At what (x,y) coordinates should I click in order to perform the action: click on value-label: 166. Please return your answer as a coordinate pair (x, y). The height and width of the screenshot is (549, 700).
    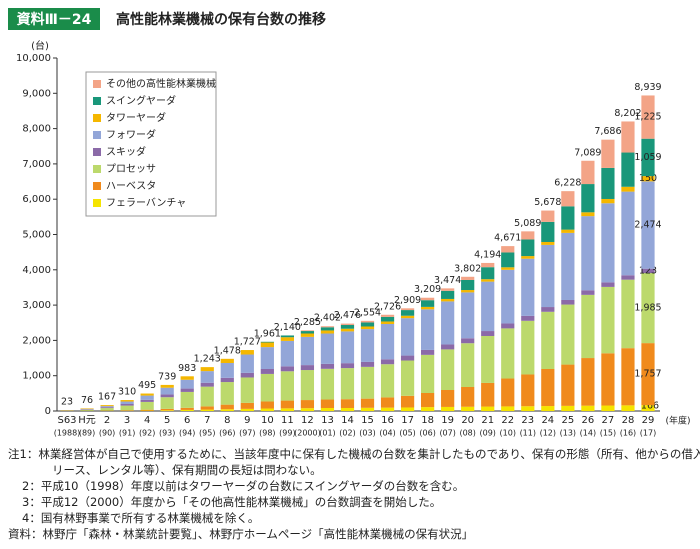
    Looking at the image, I should click on (650, 406).